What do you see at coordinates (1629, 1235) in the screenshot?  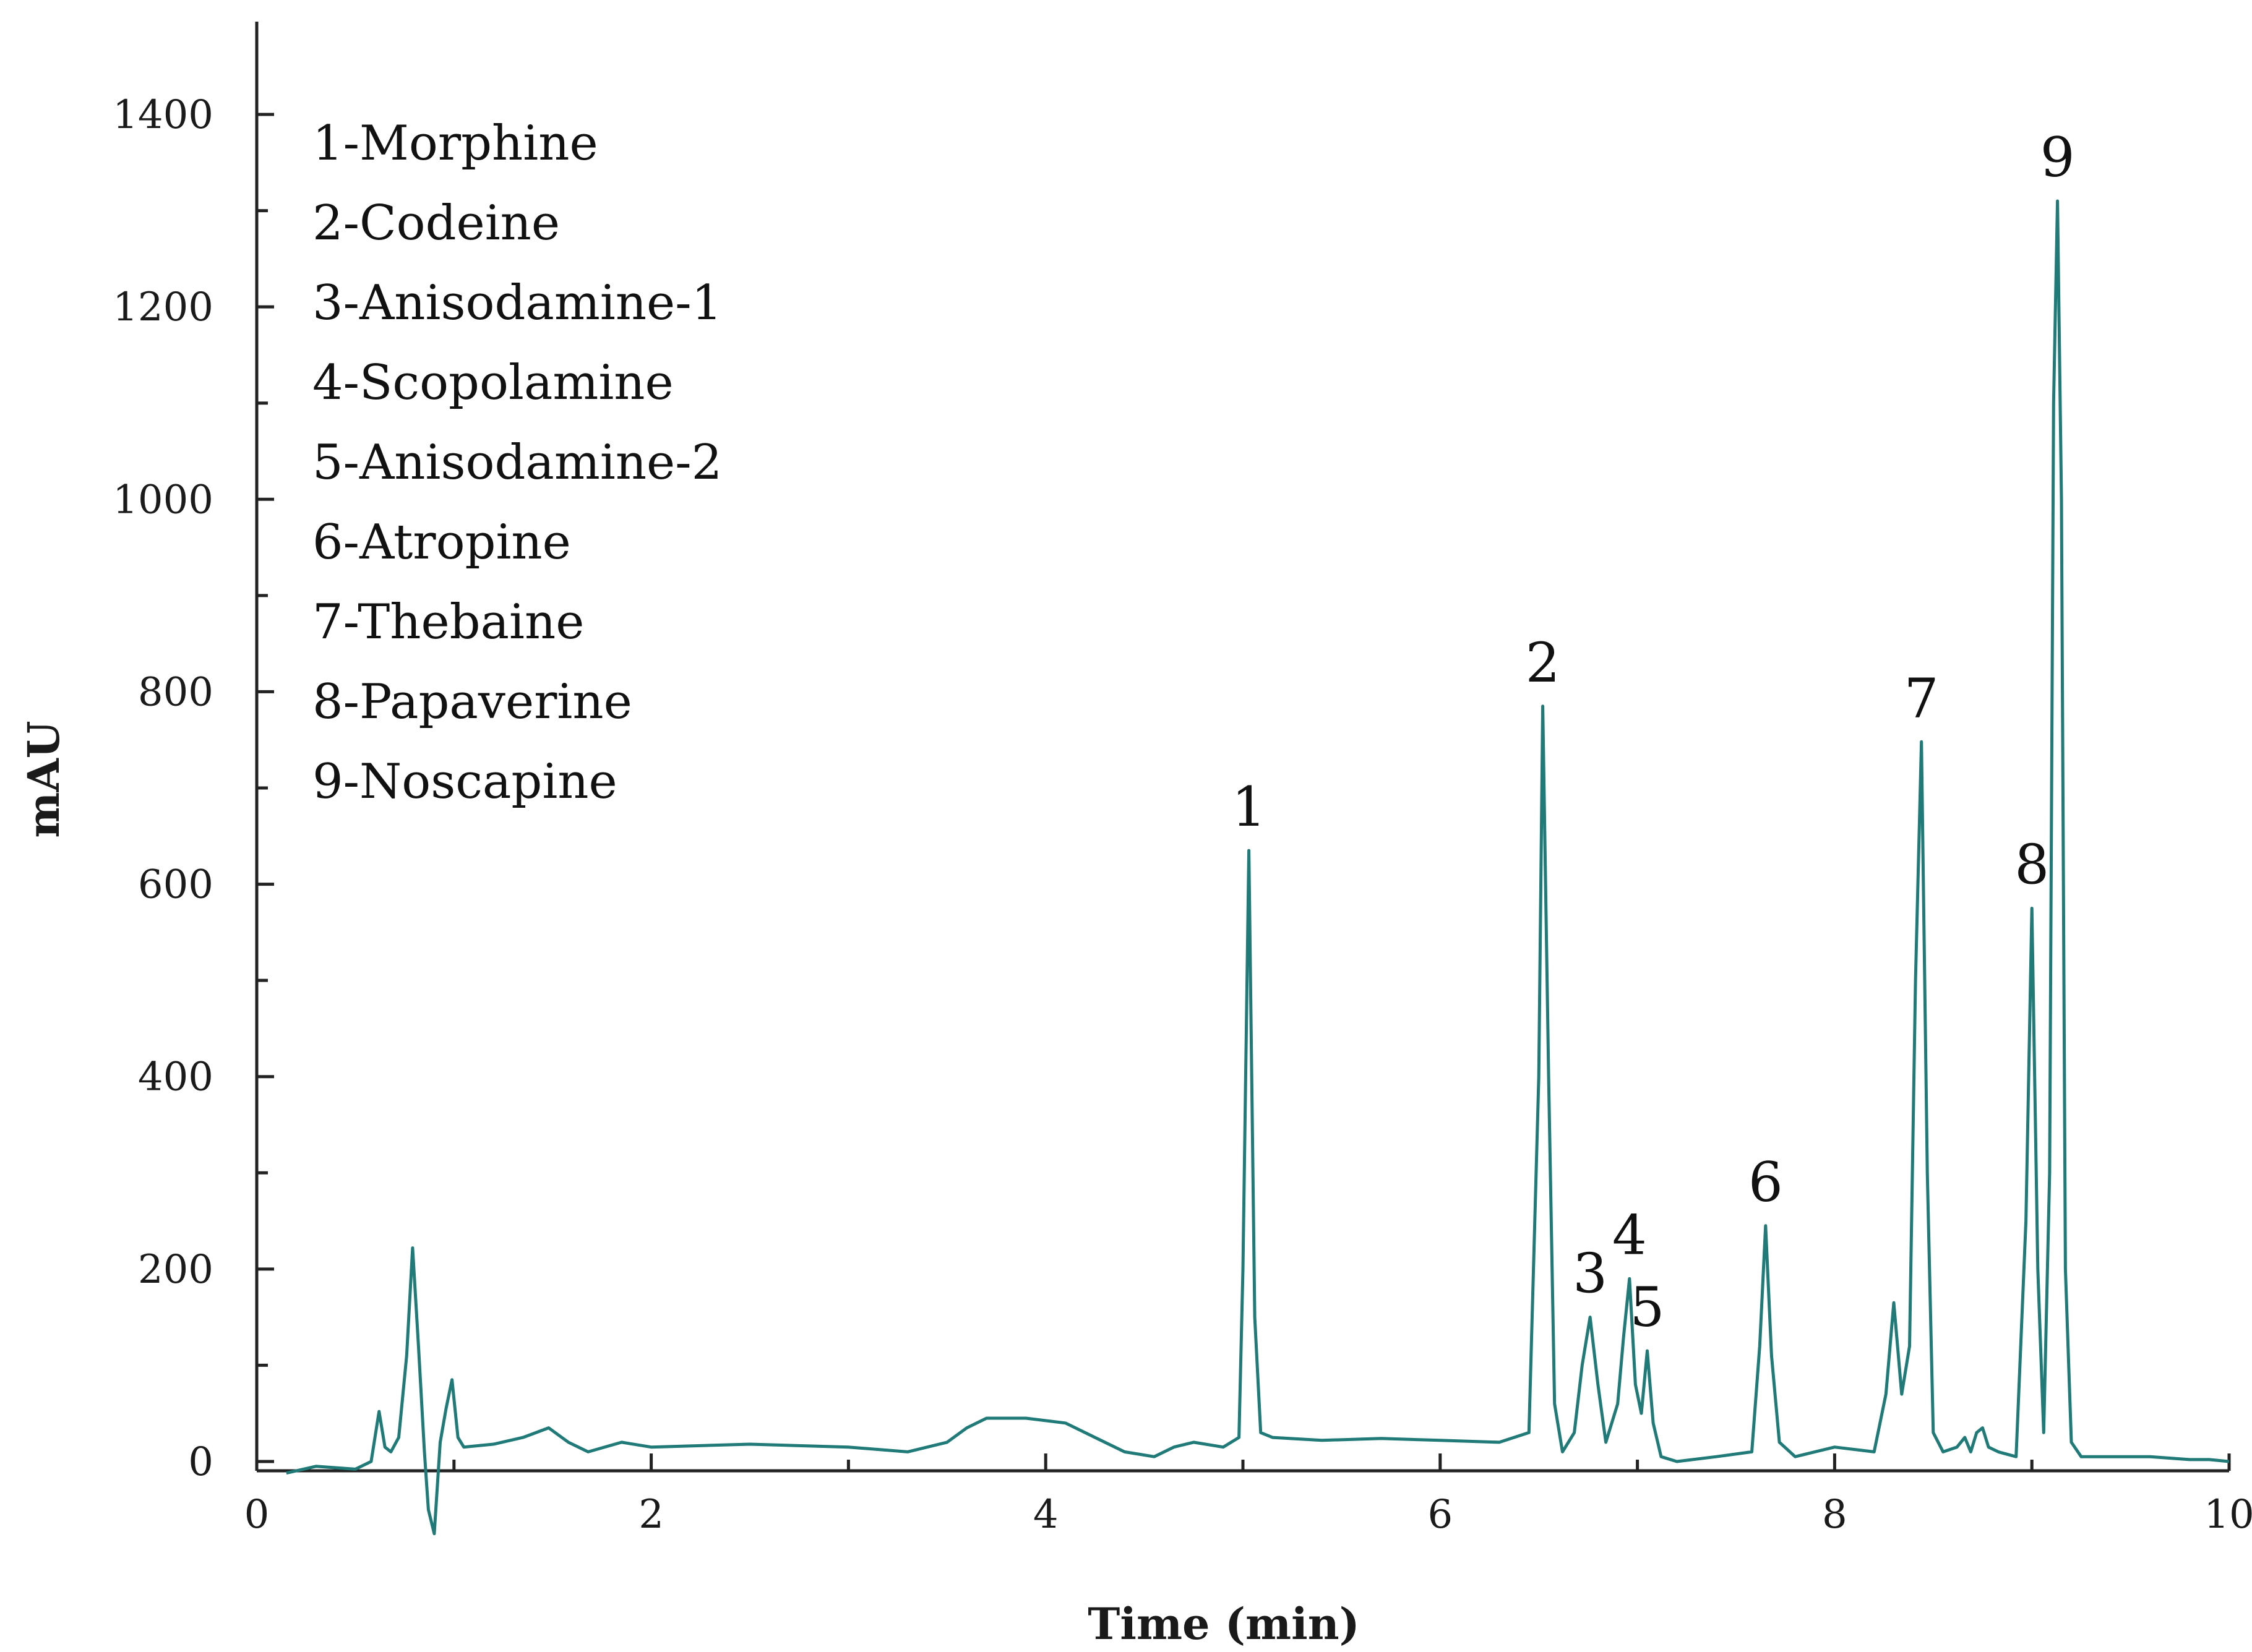 I see `peak-label-4: 4` at bounding box center [1629, 1235].